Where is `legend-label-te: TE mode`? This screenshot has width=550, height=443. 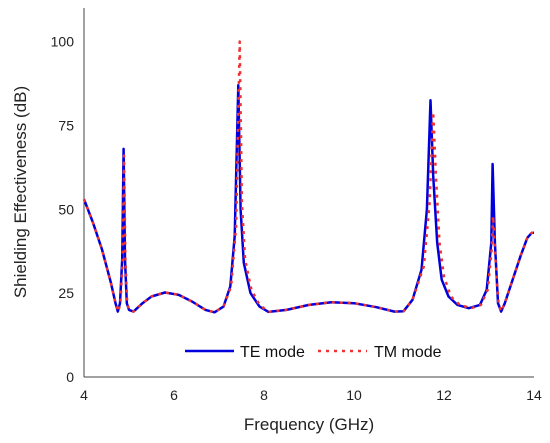
legend-label-te: TE mode is located at coordinates (272, 352).